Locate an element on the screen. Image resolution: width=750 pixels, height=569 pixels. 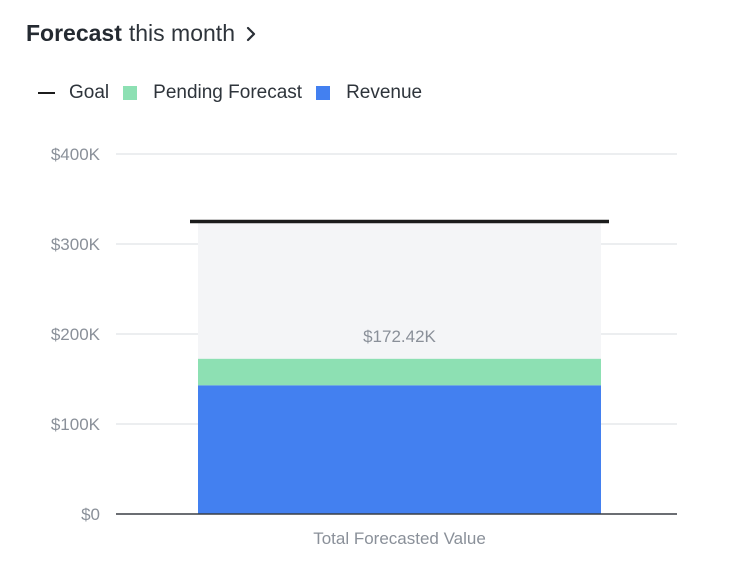
goal-line-marker-icon is located at coordinates (46, 93).